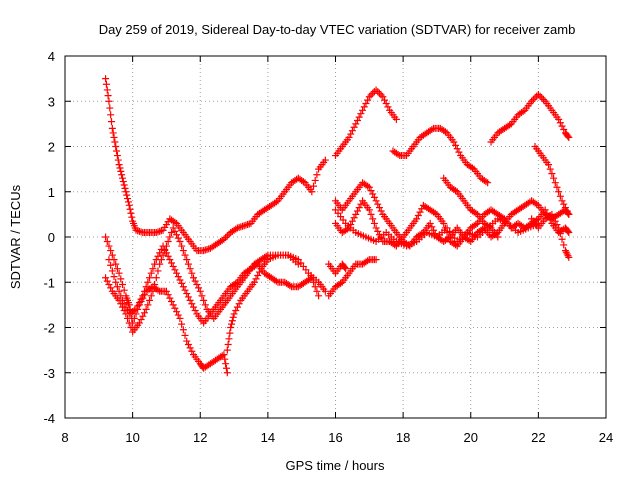 This screenshot has height=480, width=640. Describe the element at coordinates (51, 101) in the screenshot. I see `y-tick-label: 3` at that location.